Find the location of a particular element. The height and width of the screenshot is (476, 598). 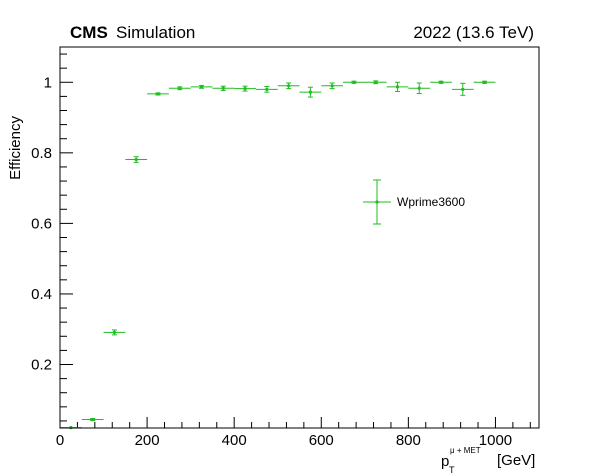

y-tick-label: 0.2 is located at coordinates (41, 365).